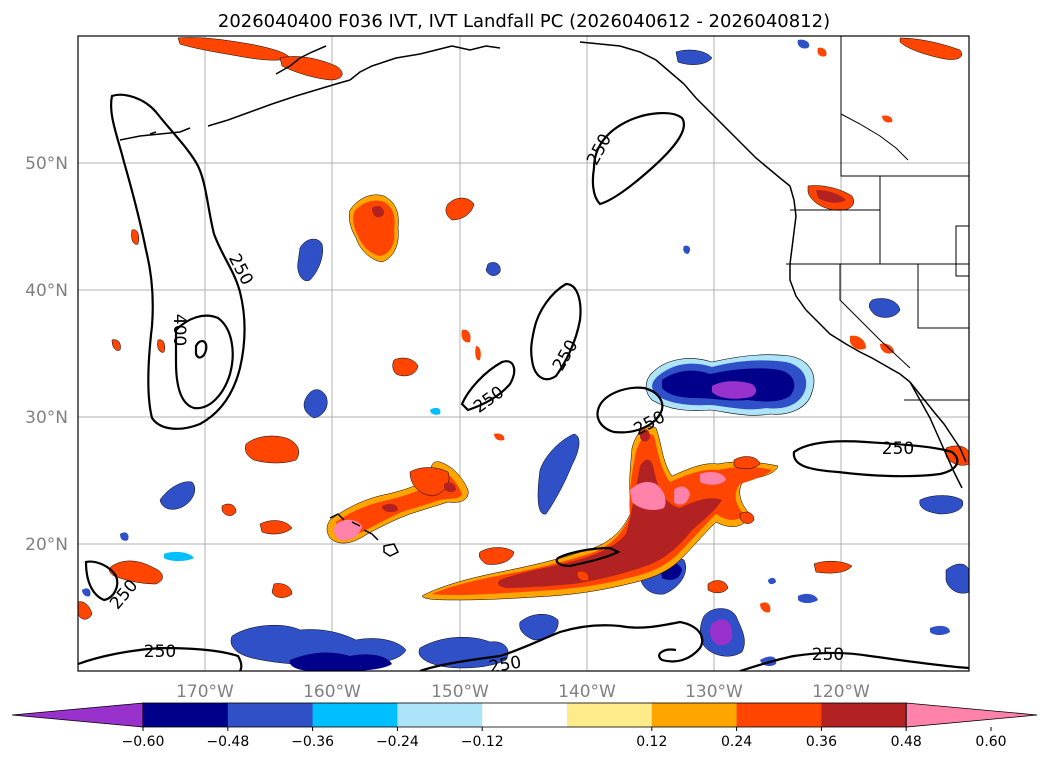 This screenshot has width=1047, height=765. I want to click on colorbar-frame, so click(524, 715).